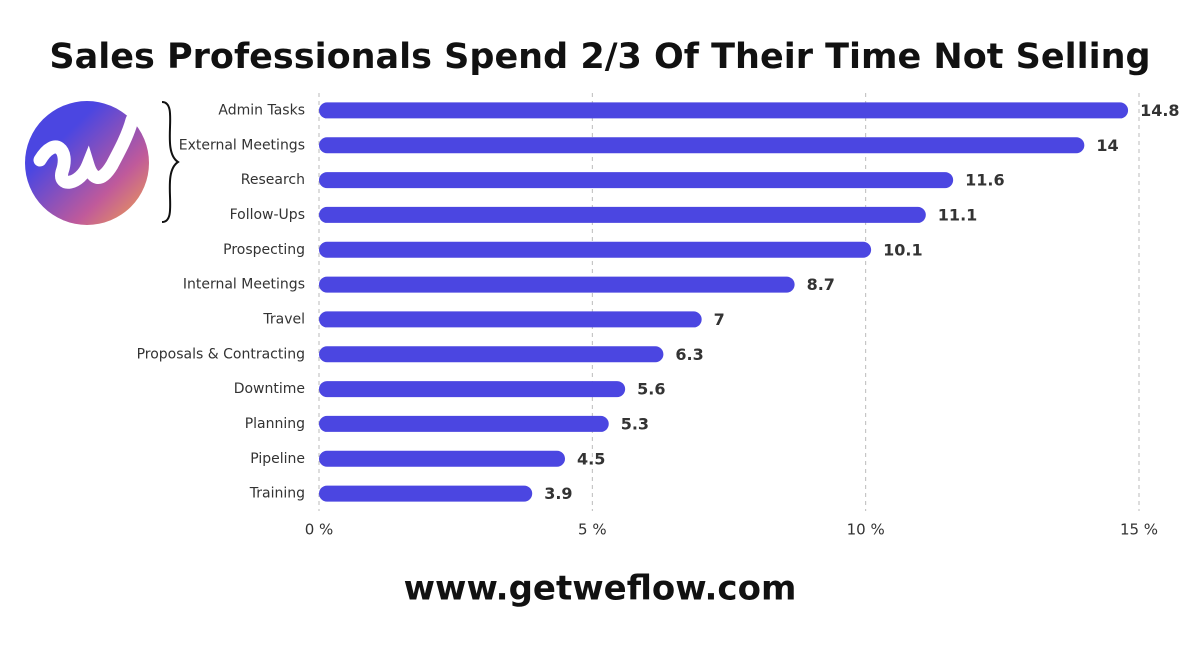 The height and width of the screenshot is (645, 1200). Describe the element at coordinates (261, 110) in the screenshot. I see `y-tick-label: Admin Tasks` at that location.